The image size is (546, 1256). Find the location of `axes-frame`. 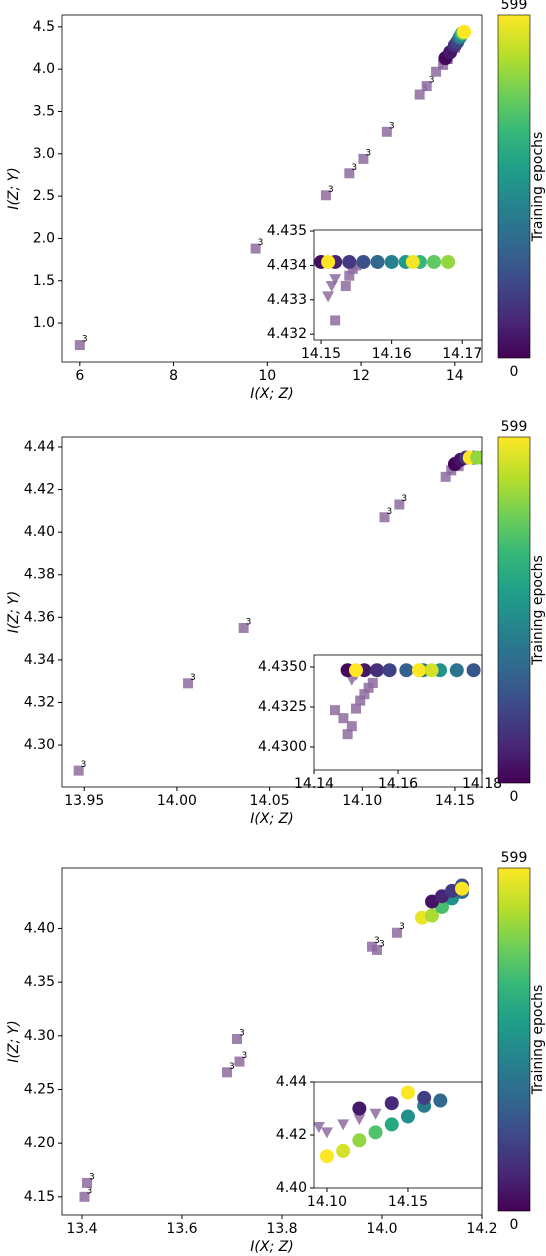

axes-frame is located at coordinates (398, 712).